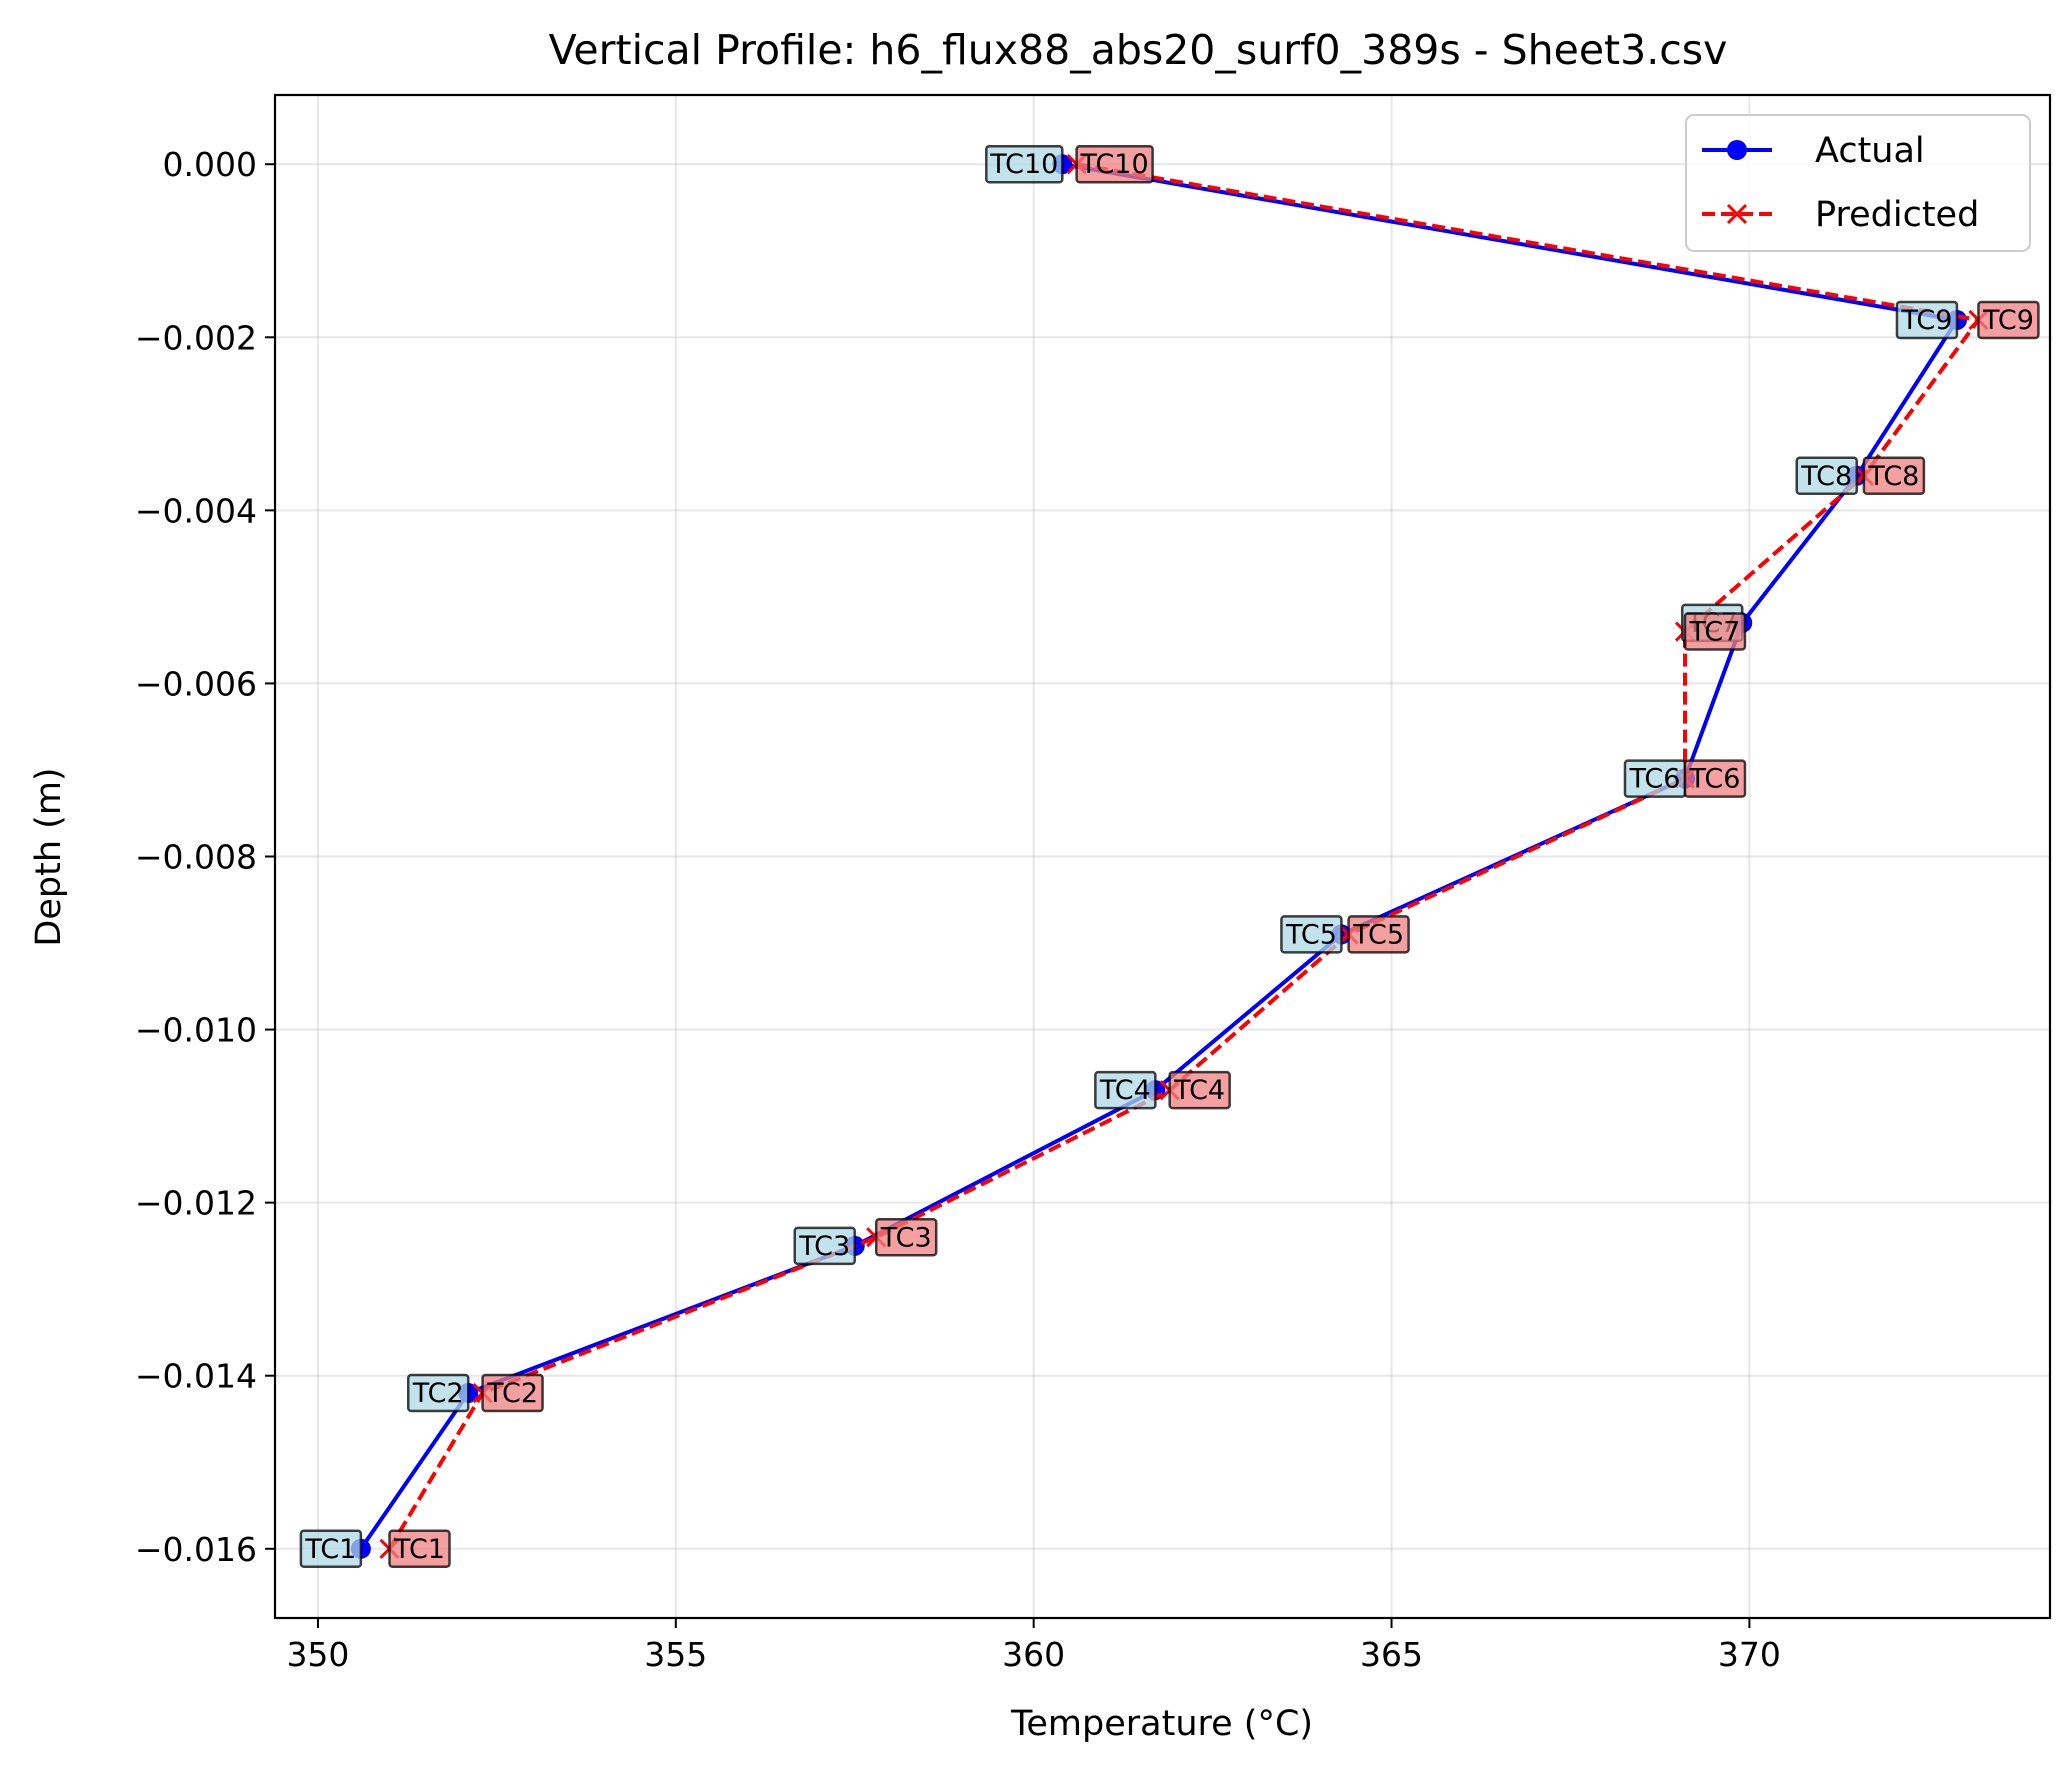 Image resolution: width=2069 pixels, height=1769 pixels. Describe the element at coordinates (196, 337) in the screenshot. I see `y-tick-label: −0.002` at that location.